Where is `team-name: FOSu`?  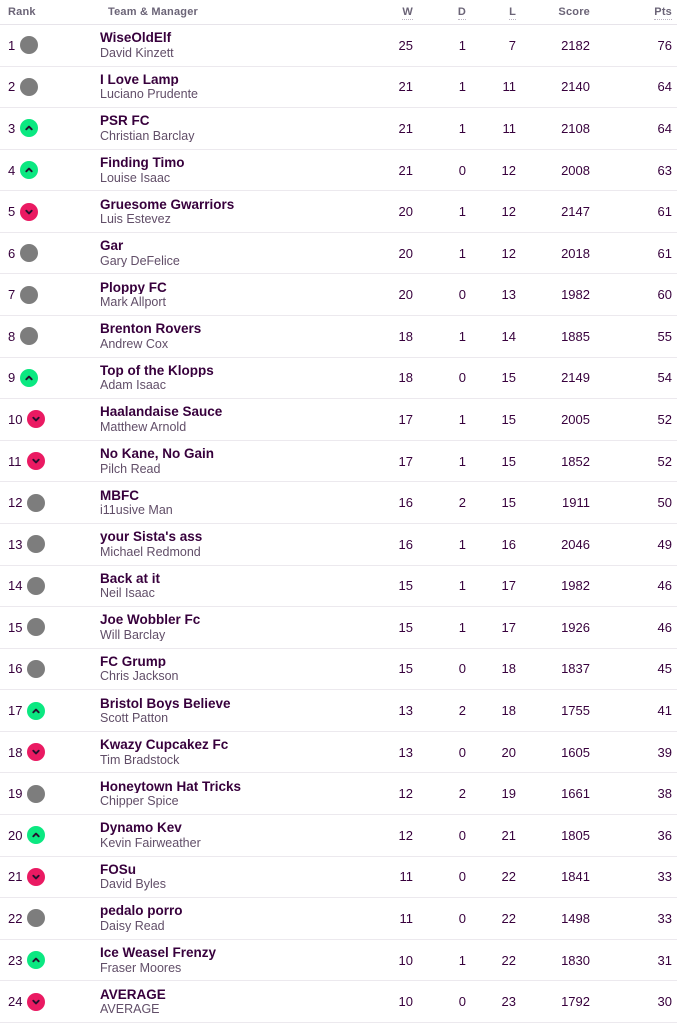 team-name: FOSu is located at coordinates (118, 869).